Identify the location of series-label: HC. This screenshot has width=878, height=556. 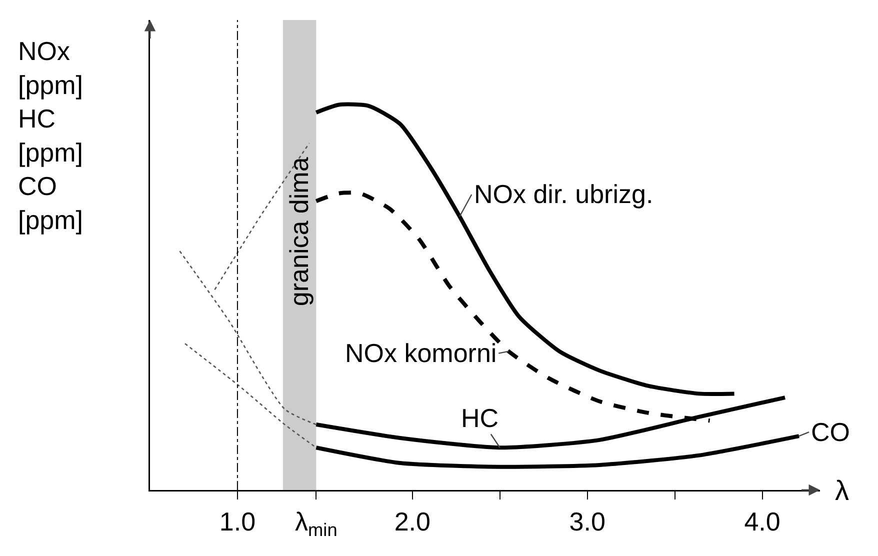
(480, 418).